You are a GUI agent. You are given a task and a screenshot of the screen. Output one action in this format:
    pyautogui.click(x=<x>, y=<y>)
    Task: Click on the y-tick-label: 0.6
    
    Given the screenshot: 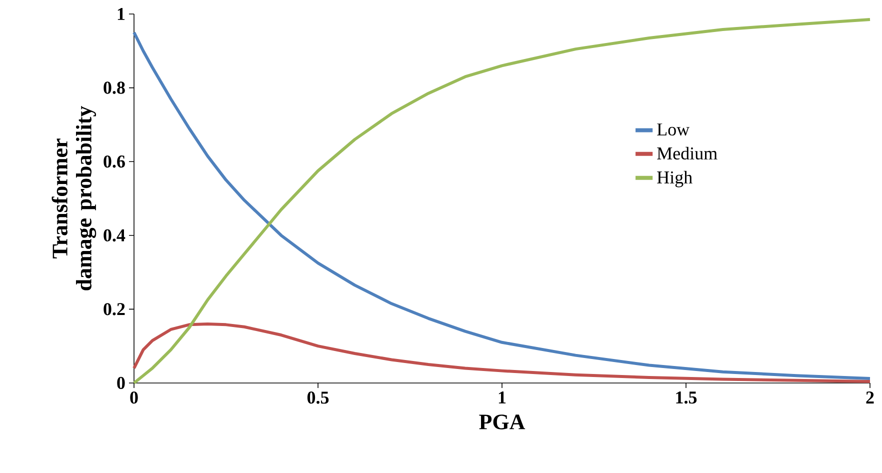 What is the action you would take?
    pyautogui.click(x=114, y=161)
    